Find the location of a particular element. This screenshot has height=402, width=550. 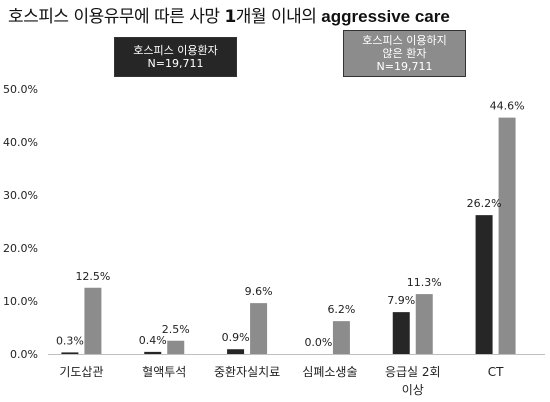

data-label: 26.2% is located at coordinates (484, 203).